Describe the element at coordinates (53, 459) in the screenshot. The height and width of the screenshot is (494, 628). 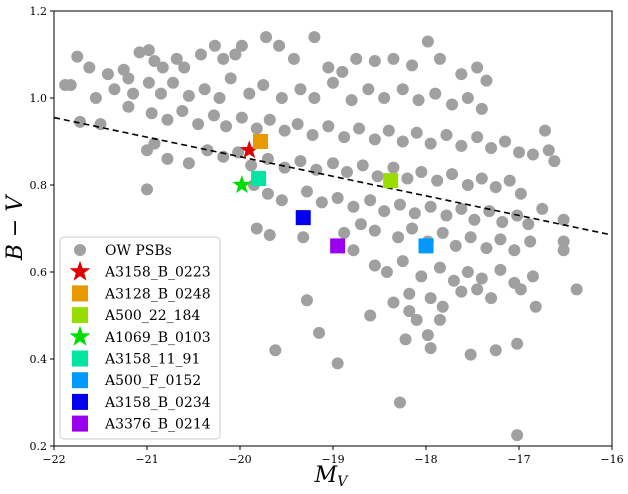
I see `x-tick-label: −22` at that location.